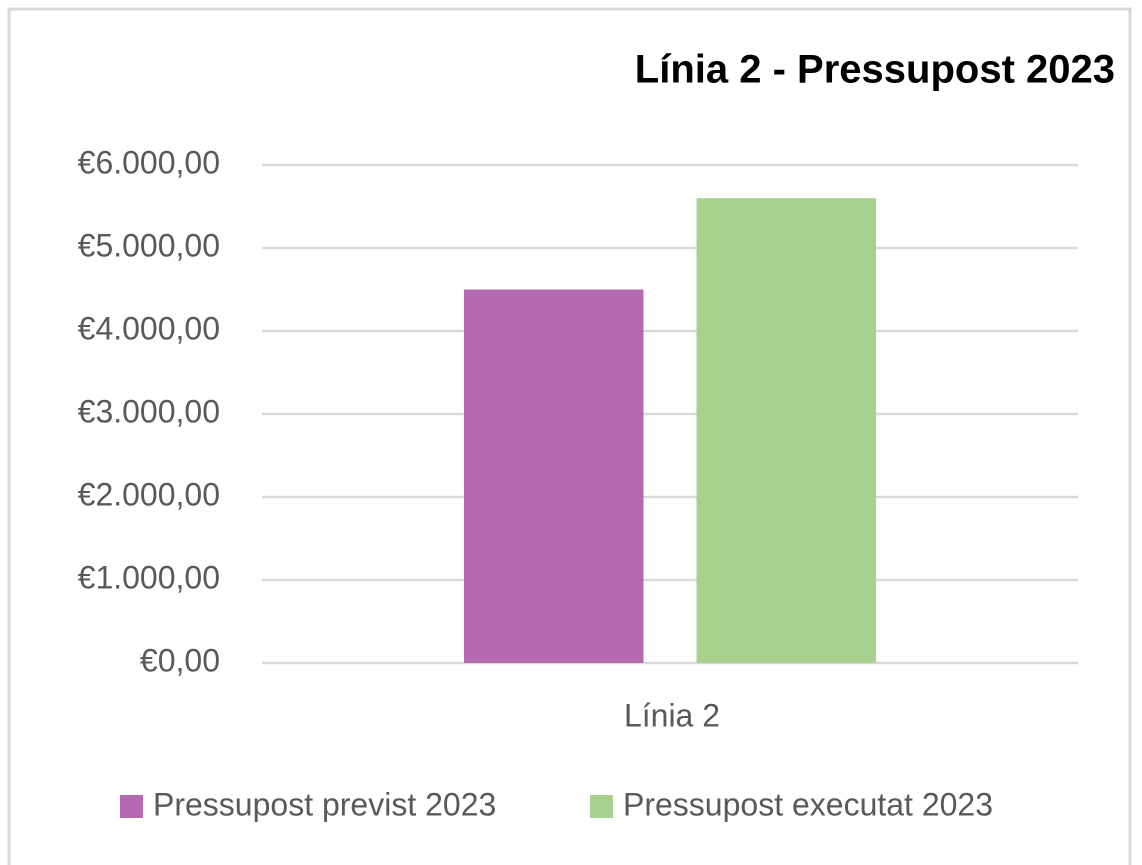 Image resolution: width=1142 pixels, height=865 pixels. Describe the element at coordinates (149, 245) in the screenshot. I see `y-tick-label: €5.000,00` at that location.